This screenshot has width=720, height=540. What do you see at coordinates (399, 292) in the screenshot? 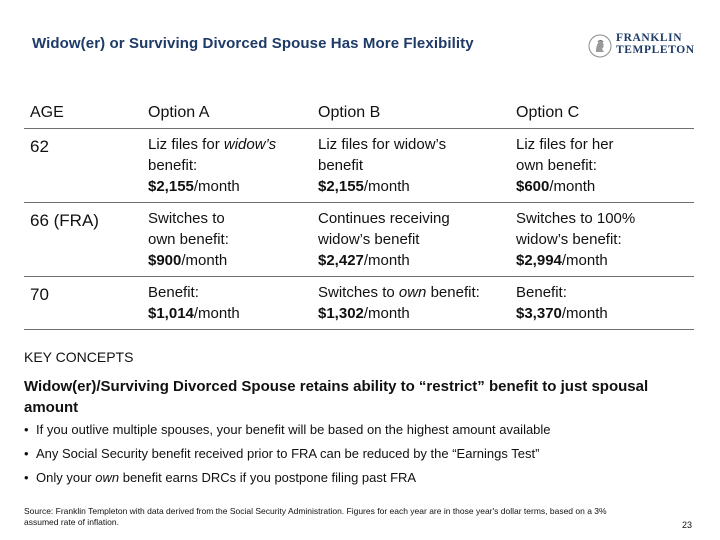
I see `cell-line: Switches to own benefit:` at bounding box center [399, 292].